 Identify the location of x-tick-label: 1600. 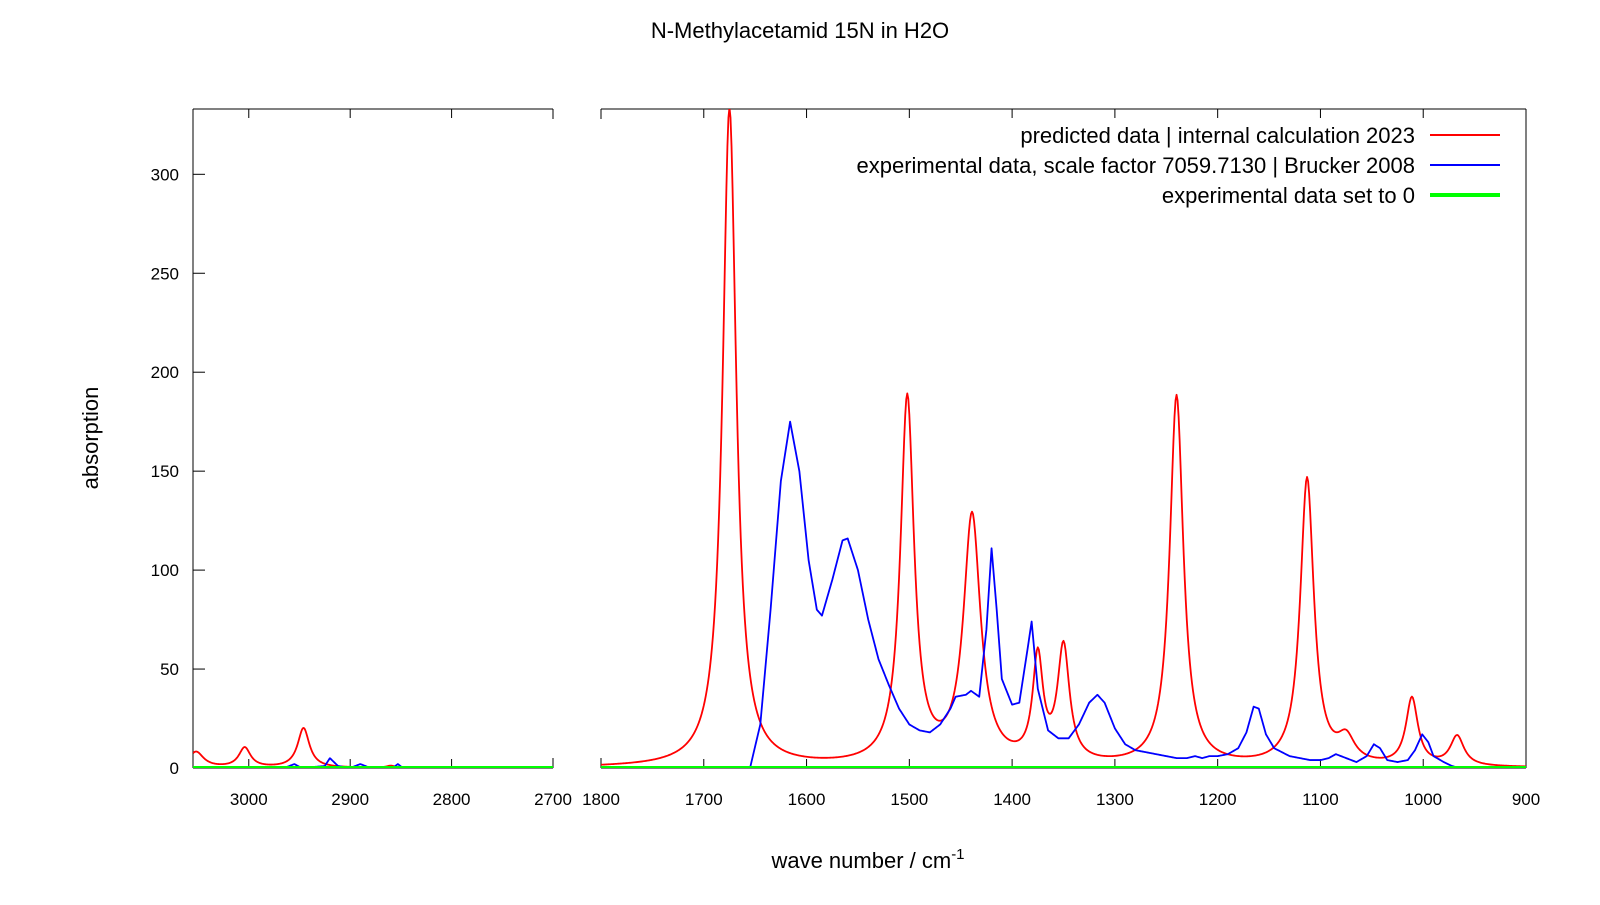
(807, 799).